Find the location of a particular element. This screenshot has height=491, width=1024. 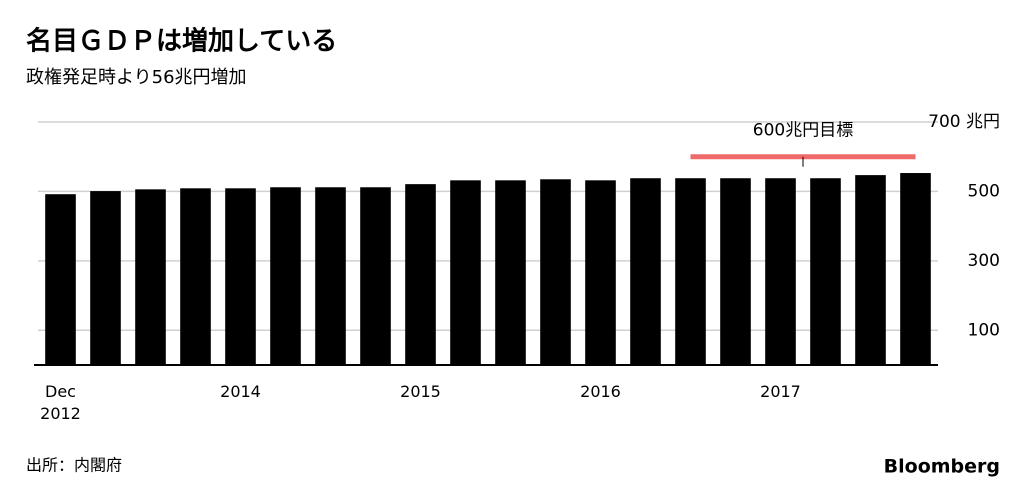

y-tick-label: 500 is located at coordinates (984, 191).